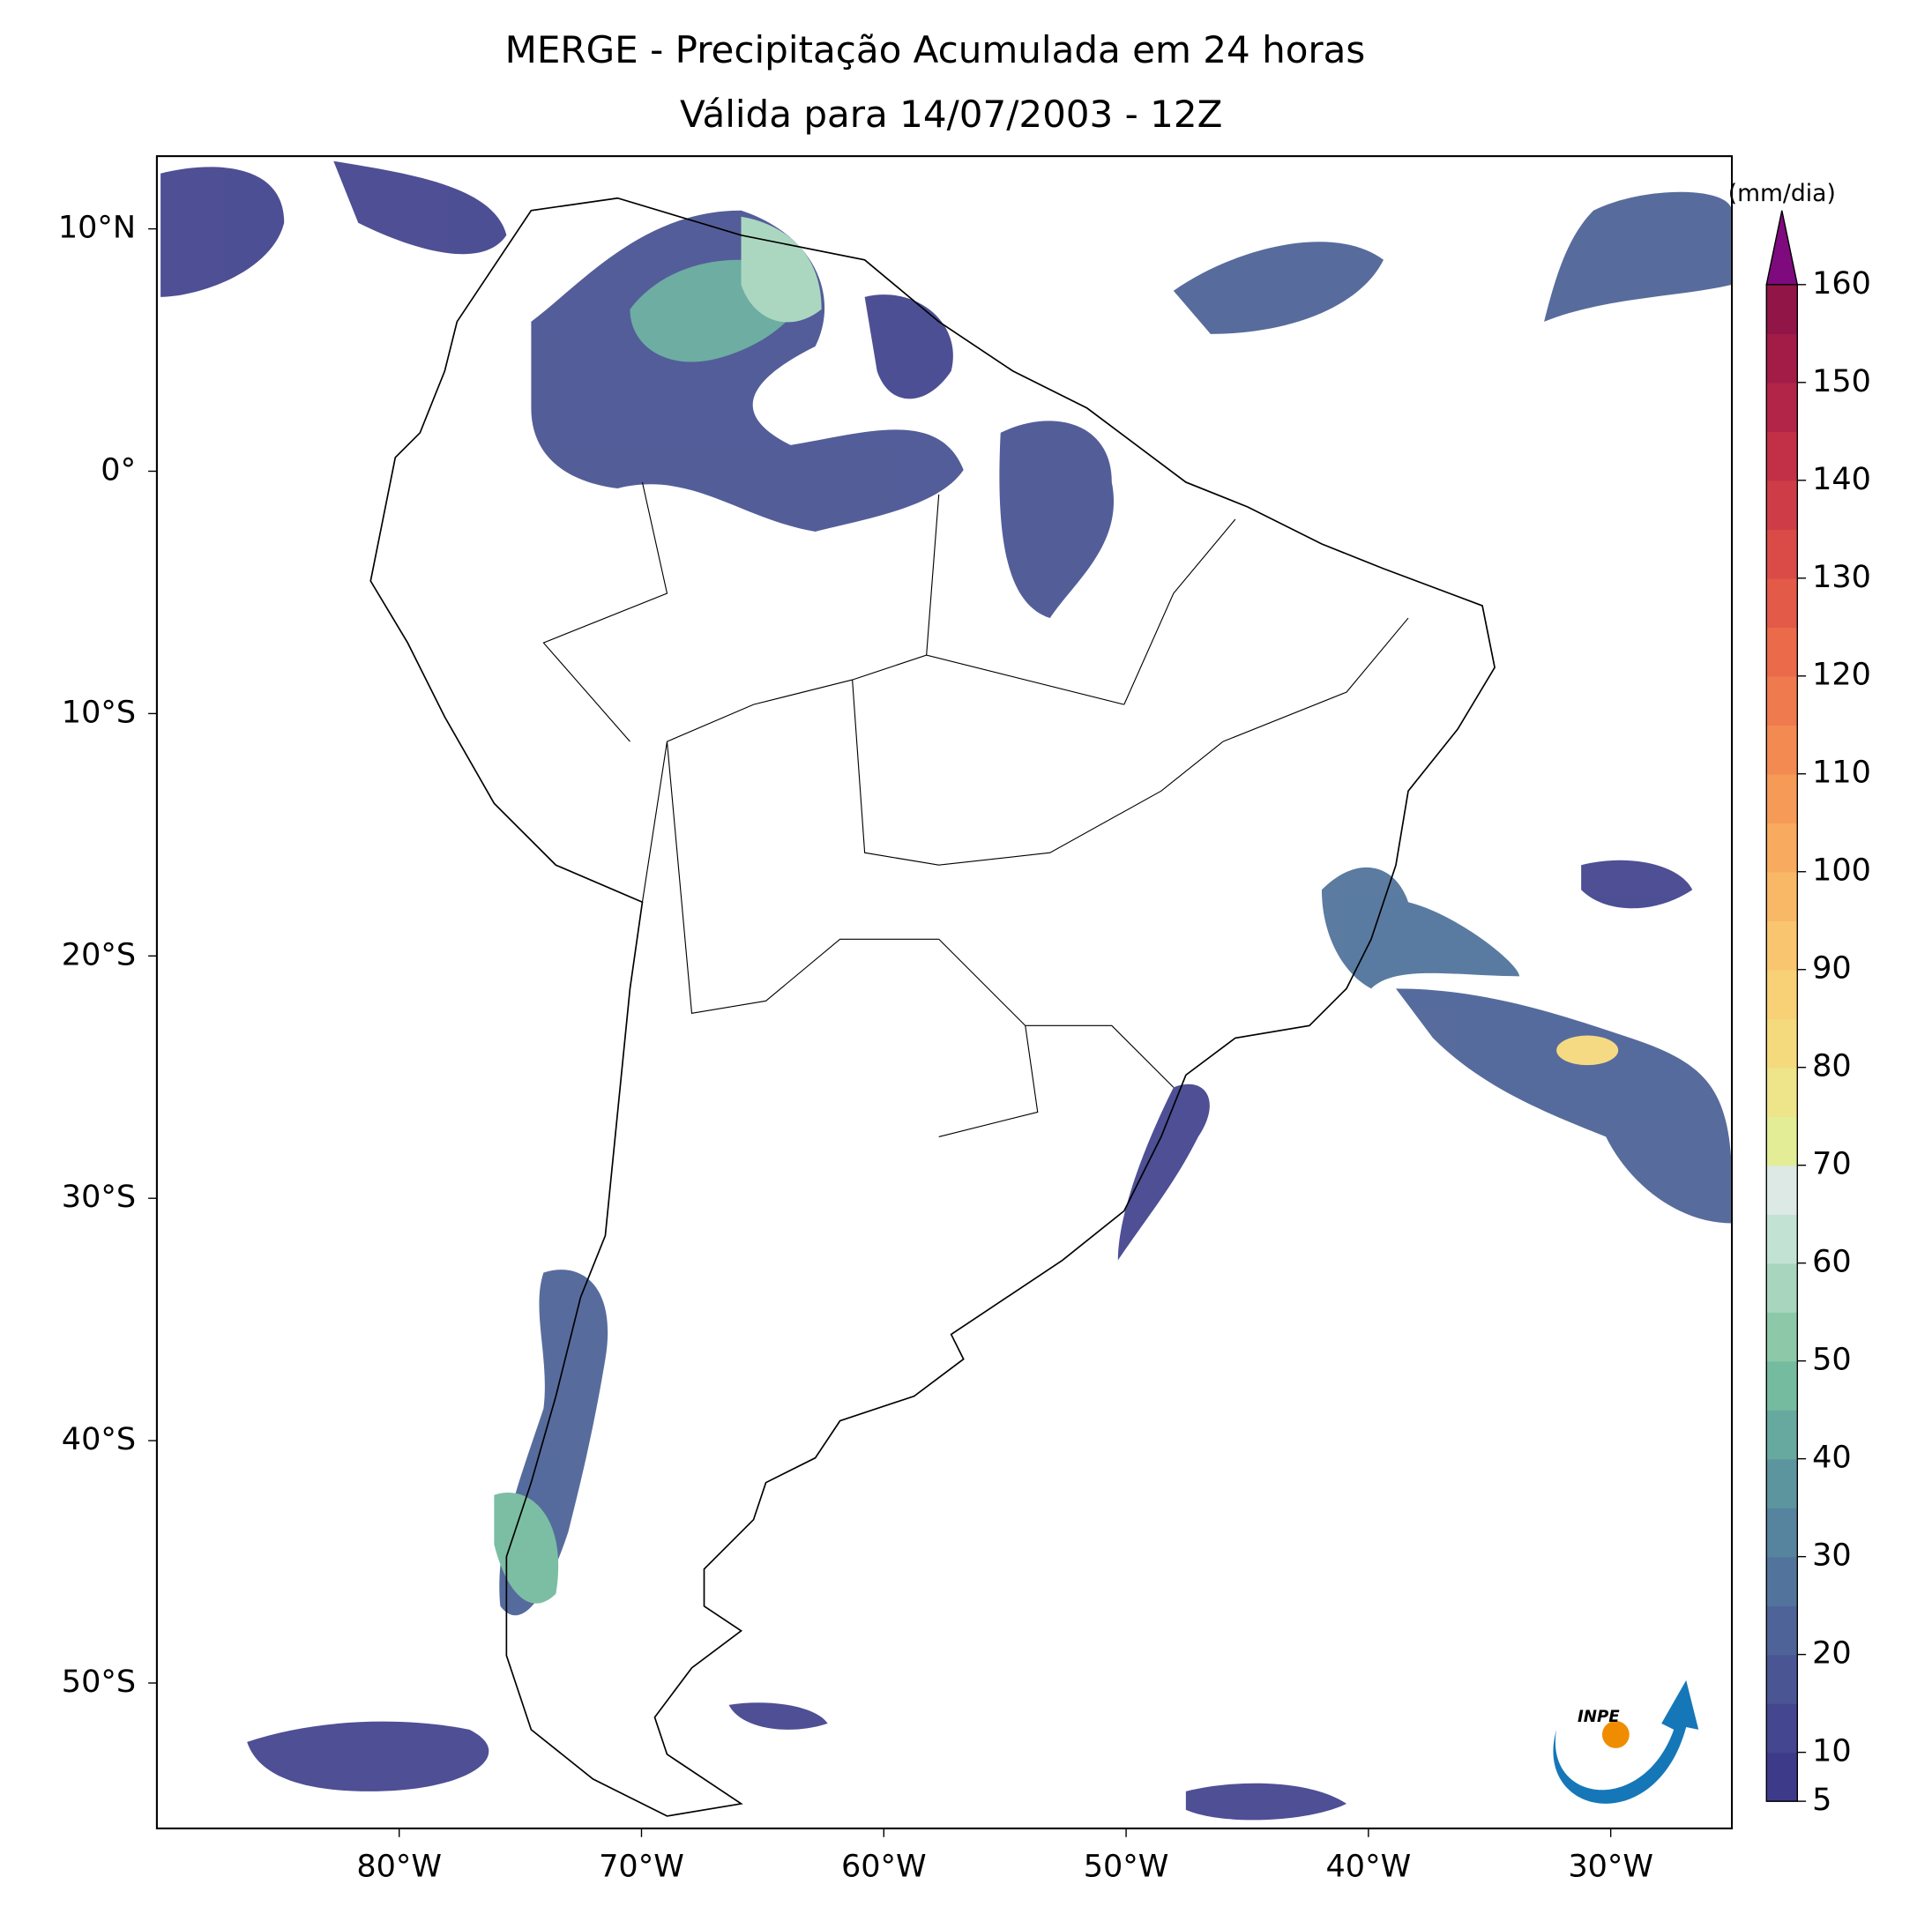 This screenshot has width=1932, height=1914. What do you see at coordinates (1369, 1867) in the screenshot?
I see `x-tick-label: 40°W` at bounding box center [1369, 1867].